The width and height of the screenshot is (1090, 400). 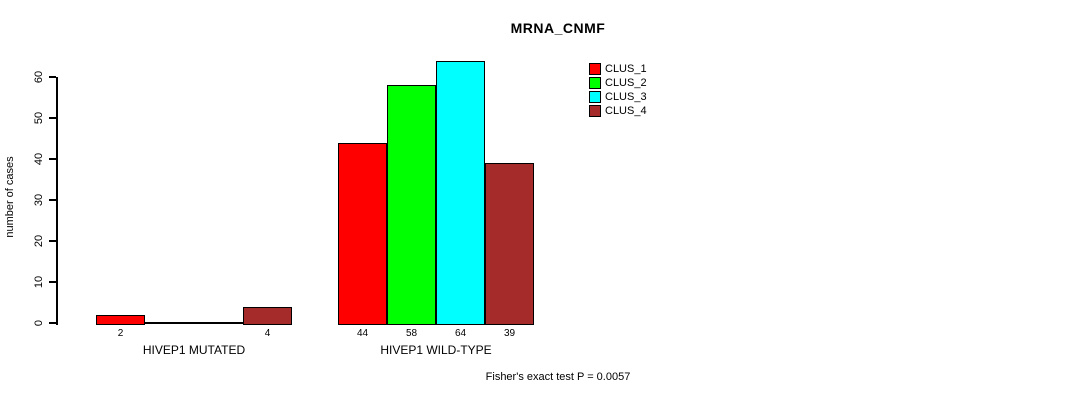 I want to click on y-axis-line, so click(x=57, y=201).